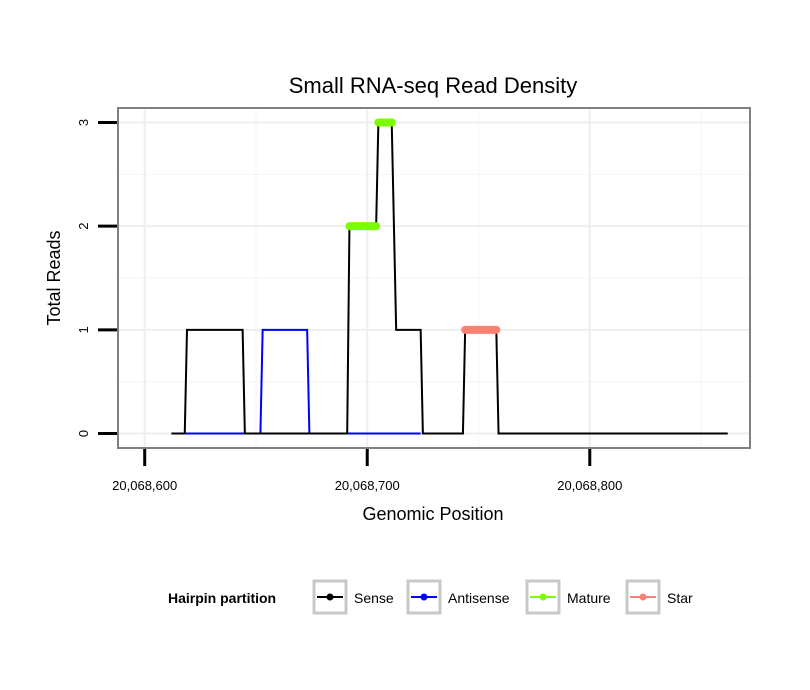 This screenshot has height=690, width=810. I want to click on x-axis-title: Genomic Position, so click(432, 514).